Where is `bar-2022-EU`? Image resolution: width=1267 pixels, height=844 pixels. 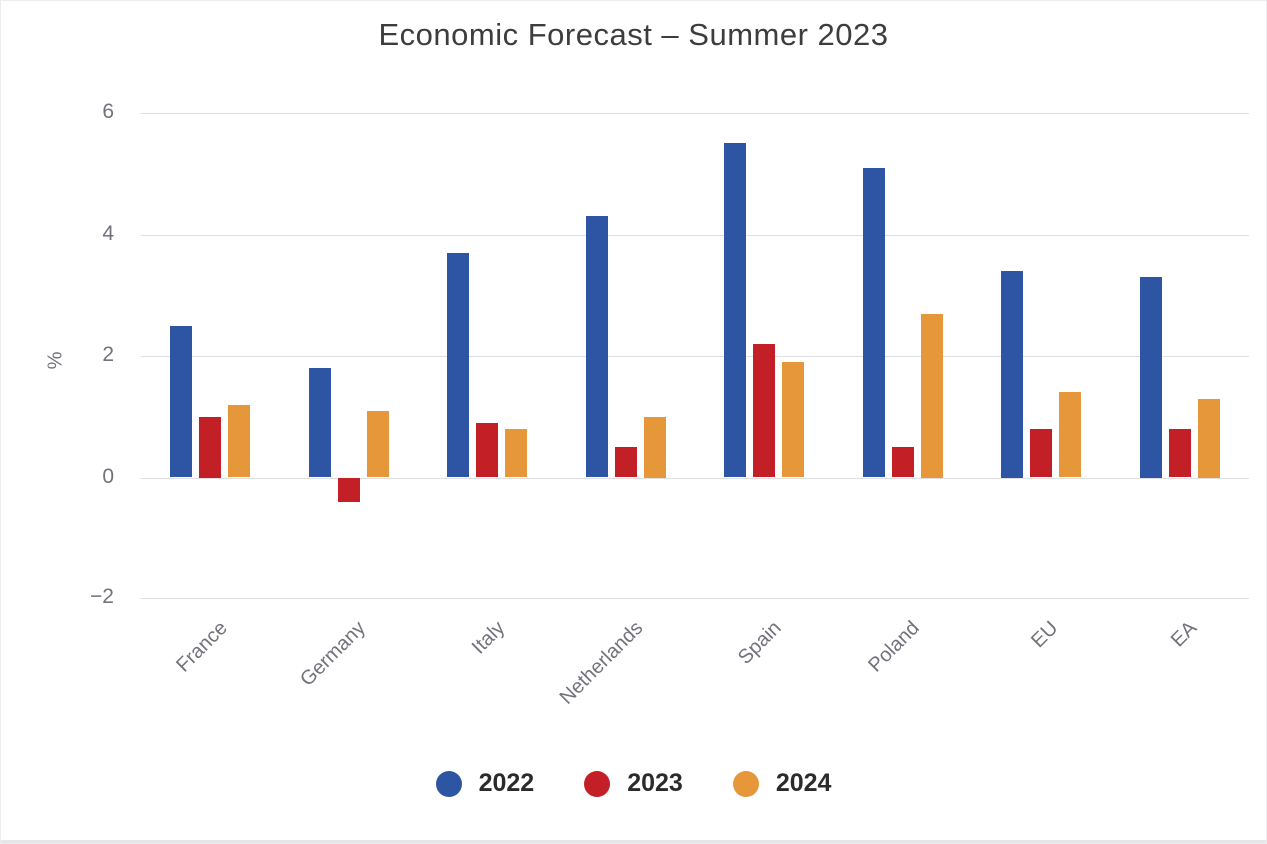 bar-2022-EU is located at coordinates (1012, 374).